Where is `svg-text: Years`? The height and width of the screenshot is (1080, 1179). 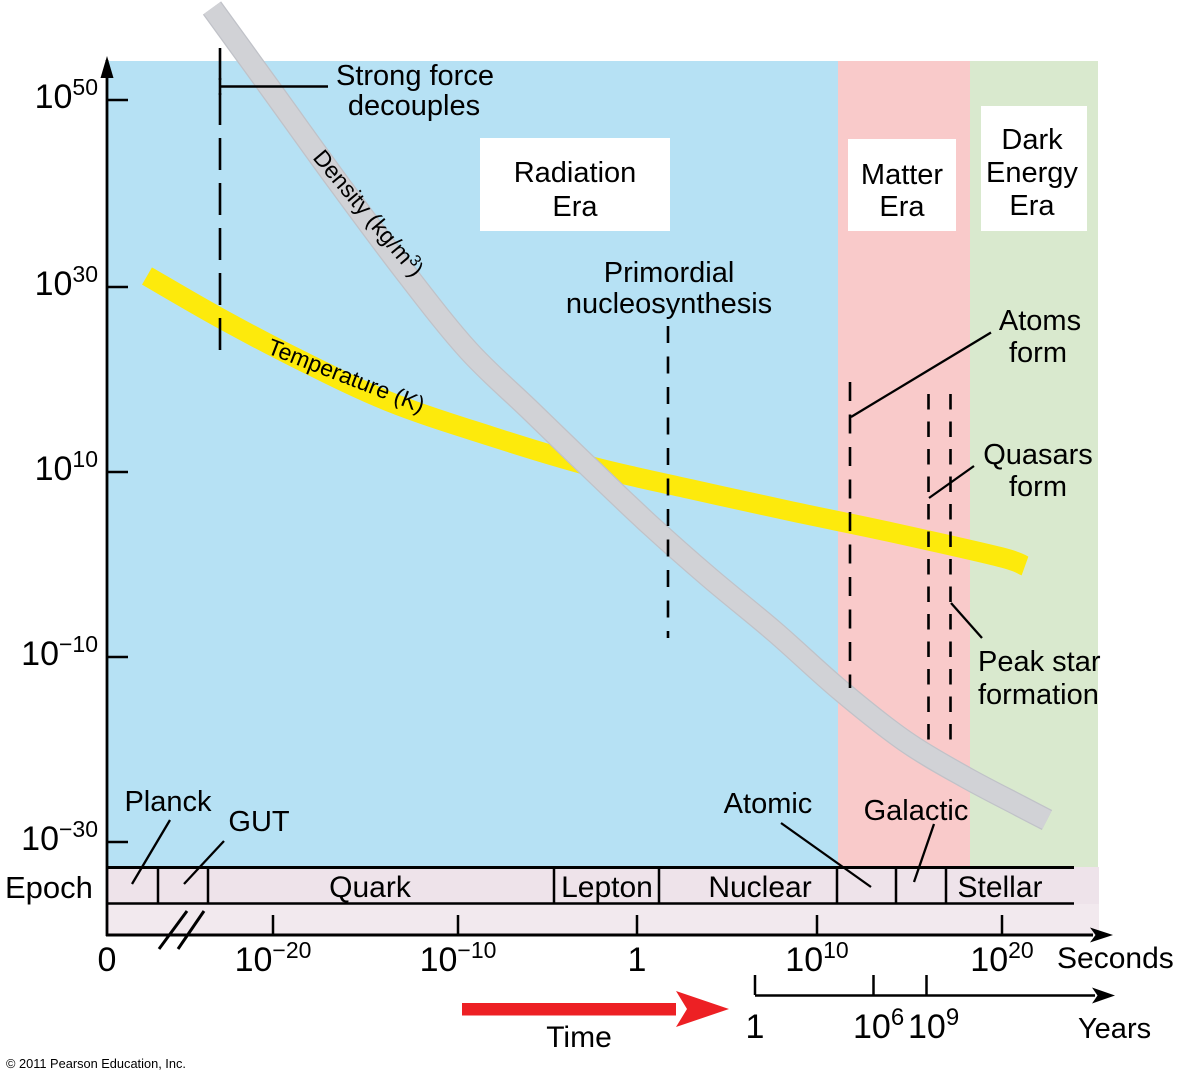
svg-text: Years is located at coordinates (1114, 1029).